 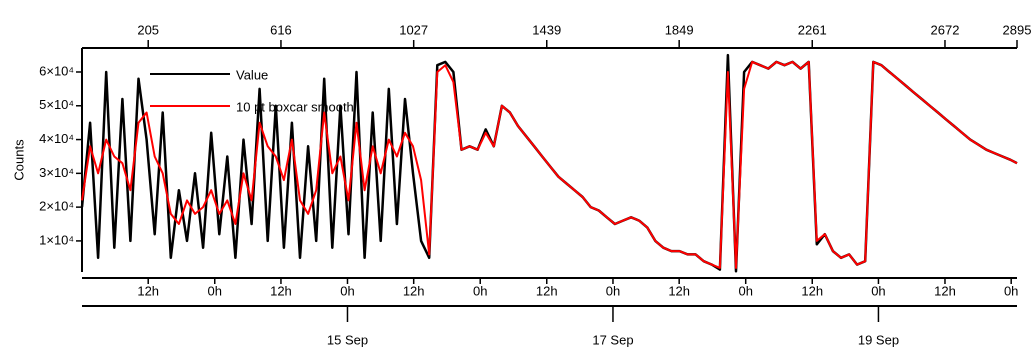 What do you see at coordinates (252, 74) in the screenshot?
I see `legend-label: Value` at bounding box center [252, 74].